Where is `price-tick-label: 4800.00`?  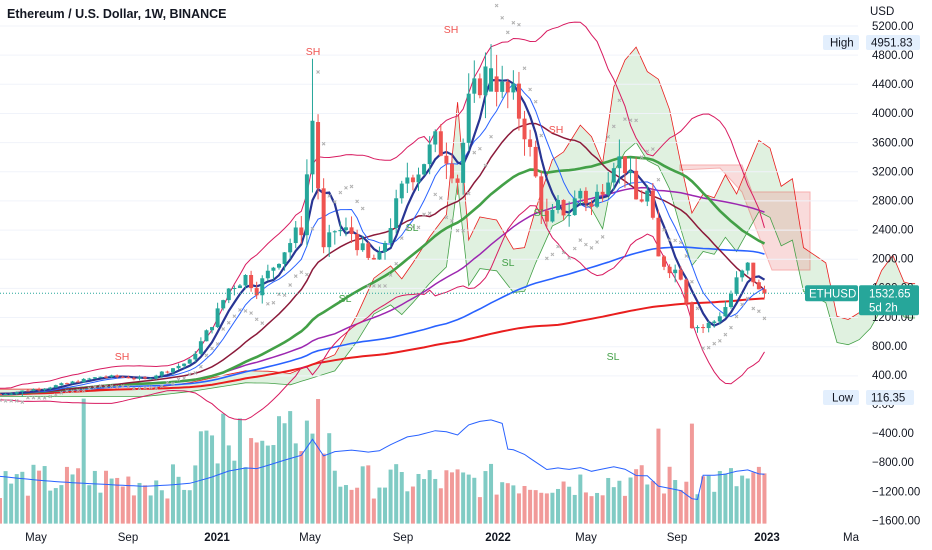 price-tick-label: 4800.00 is located at coordinates (893, 56).